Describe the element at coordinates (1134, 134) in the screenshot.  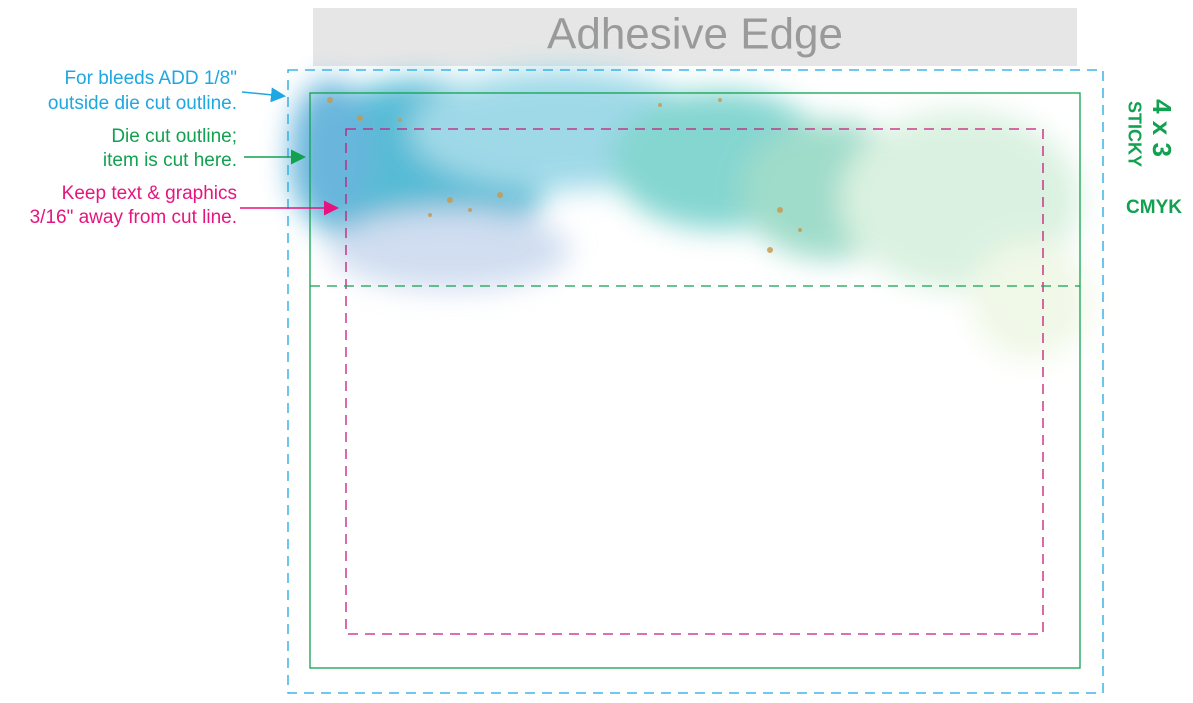
I see `kind-label: STICKY` at that location.